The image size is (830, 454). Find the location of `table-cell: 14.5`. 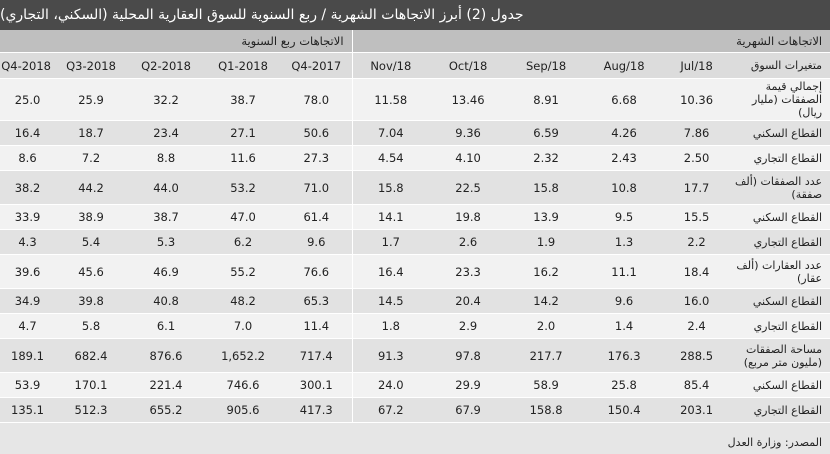

table-cell: 14.5 is located at coordinates (390, 301).